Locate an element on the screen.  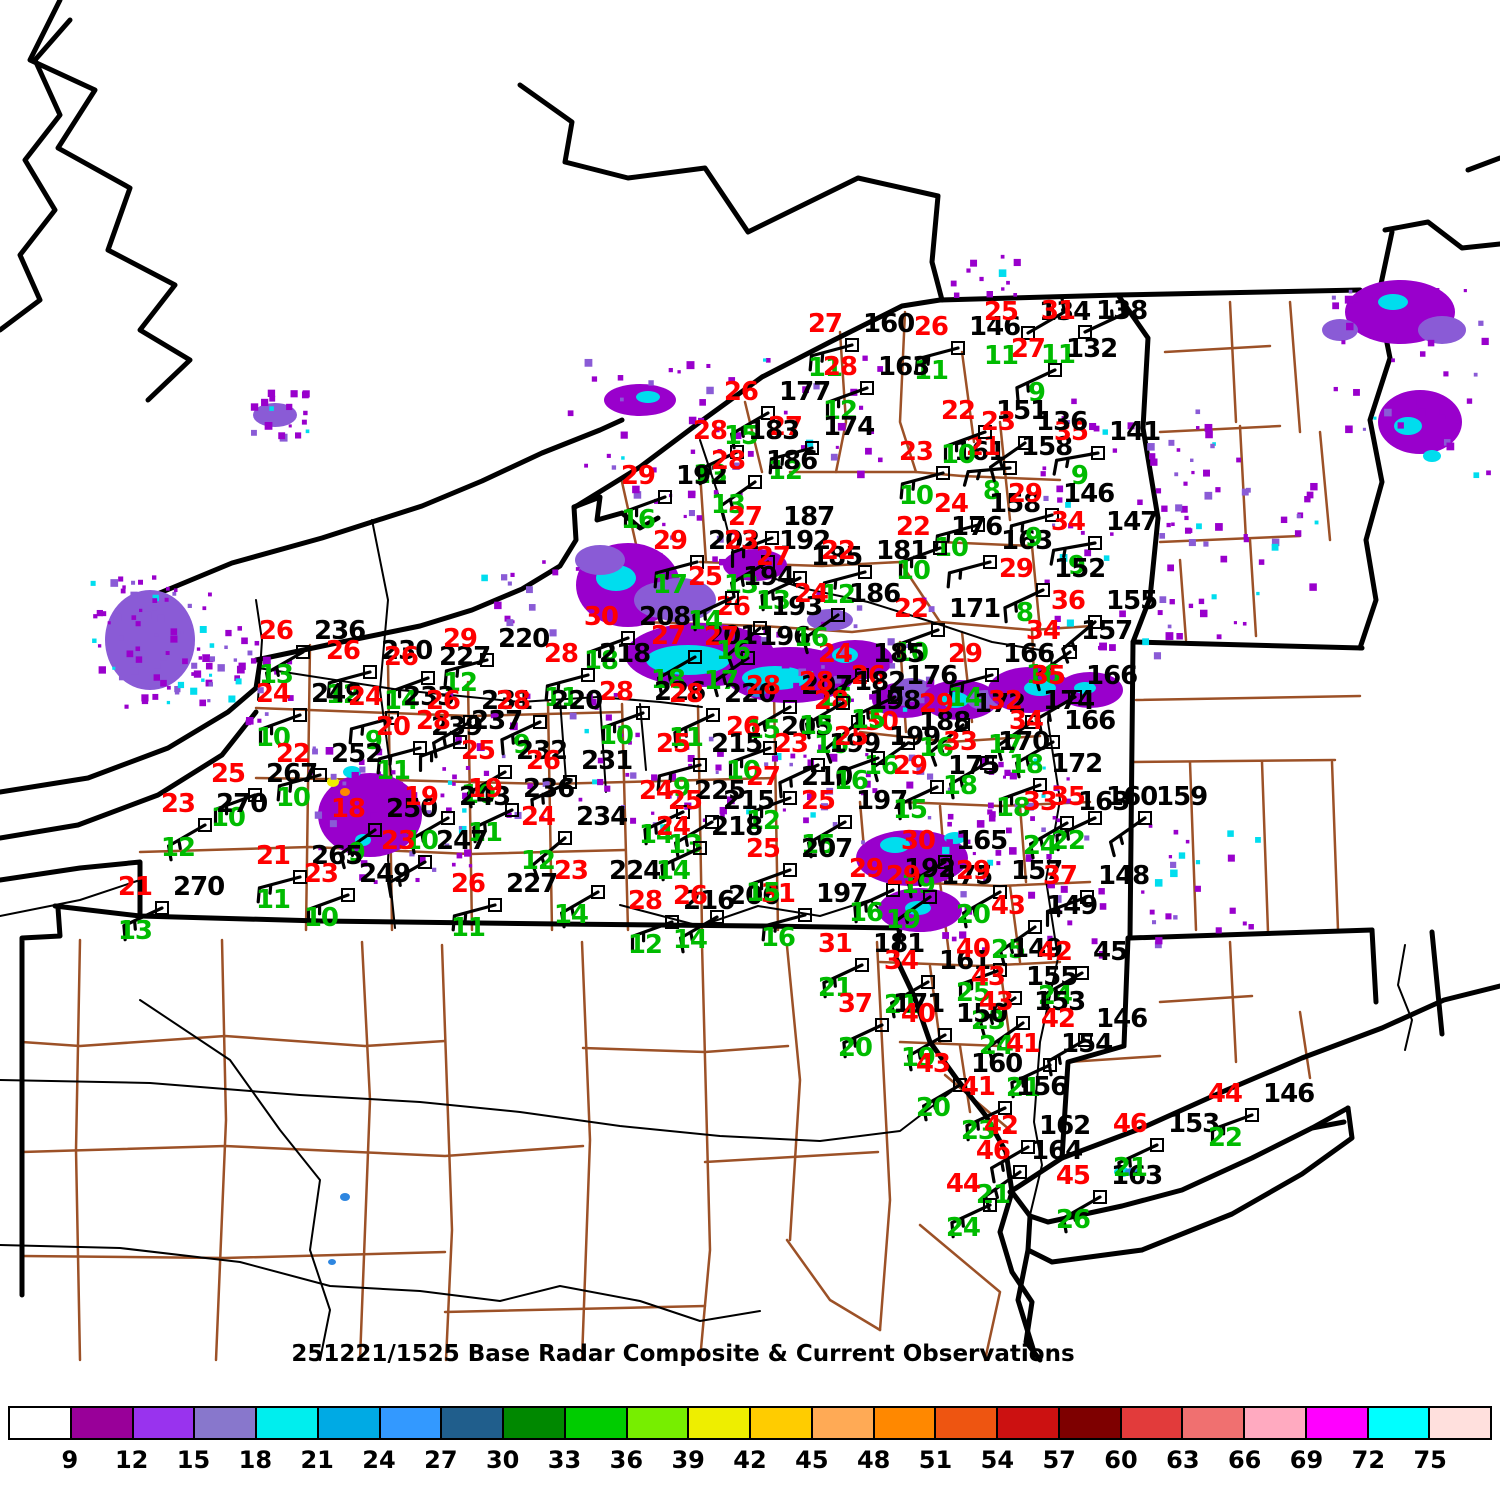
temperature-value: 22 is located at coordinates (911, 609).